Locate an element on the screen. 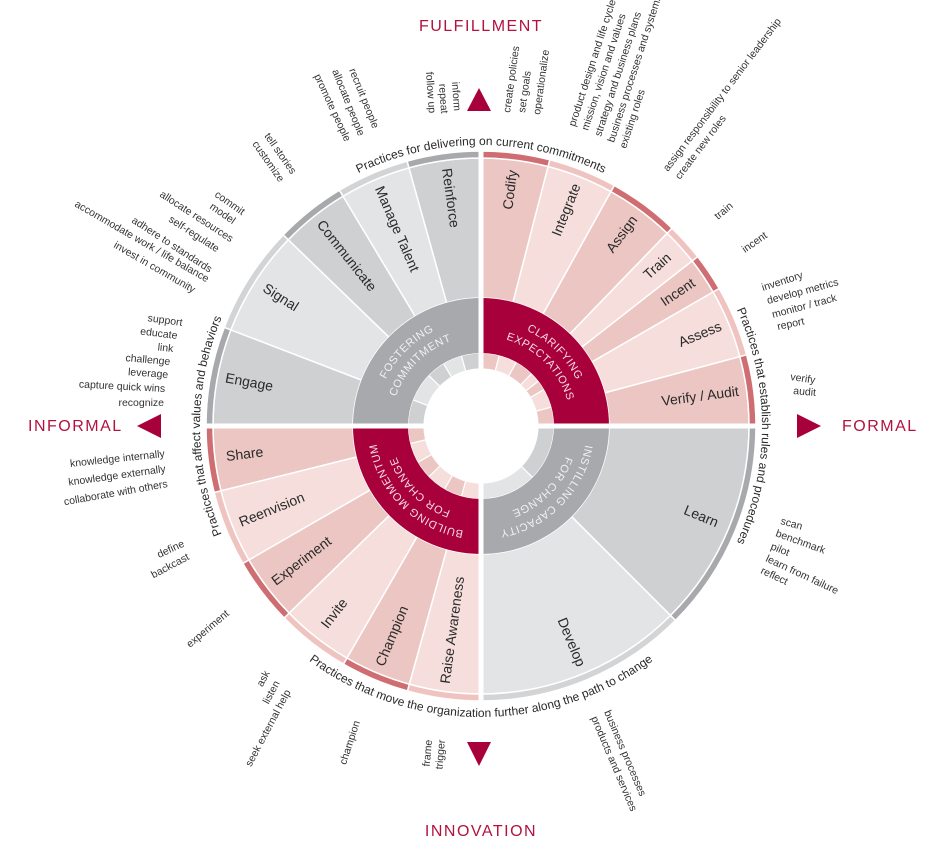 This screenshot has width=936, height=848. annotation-verify-audit: verify is located at coordinates (803, 378).